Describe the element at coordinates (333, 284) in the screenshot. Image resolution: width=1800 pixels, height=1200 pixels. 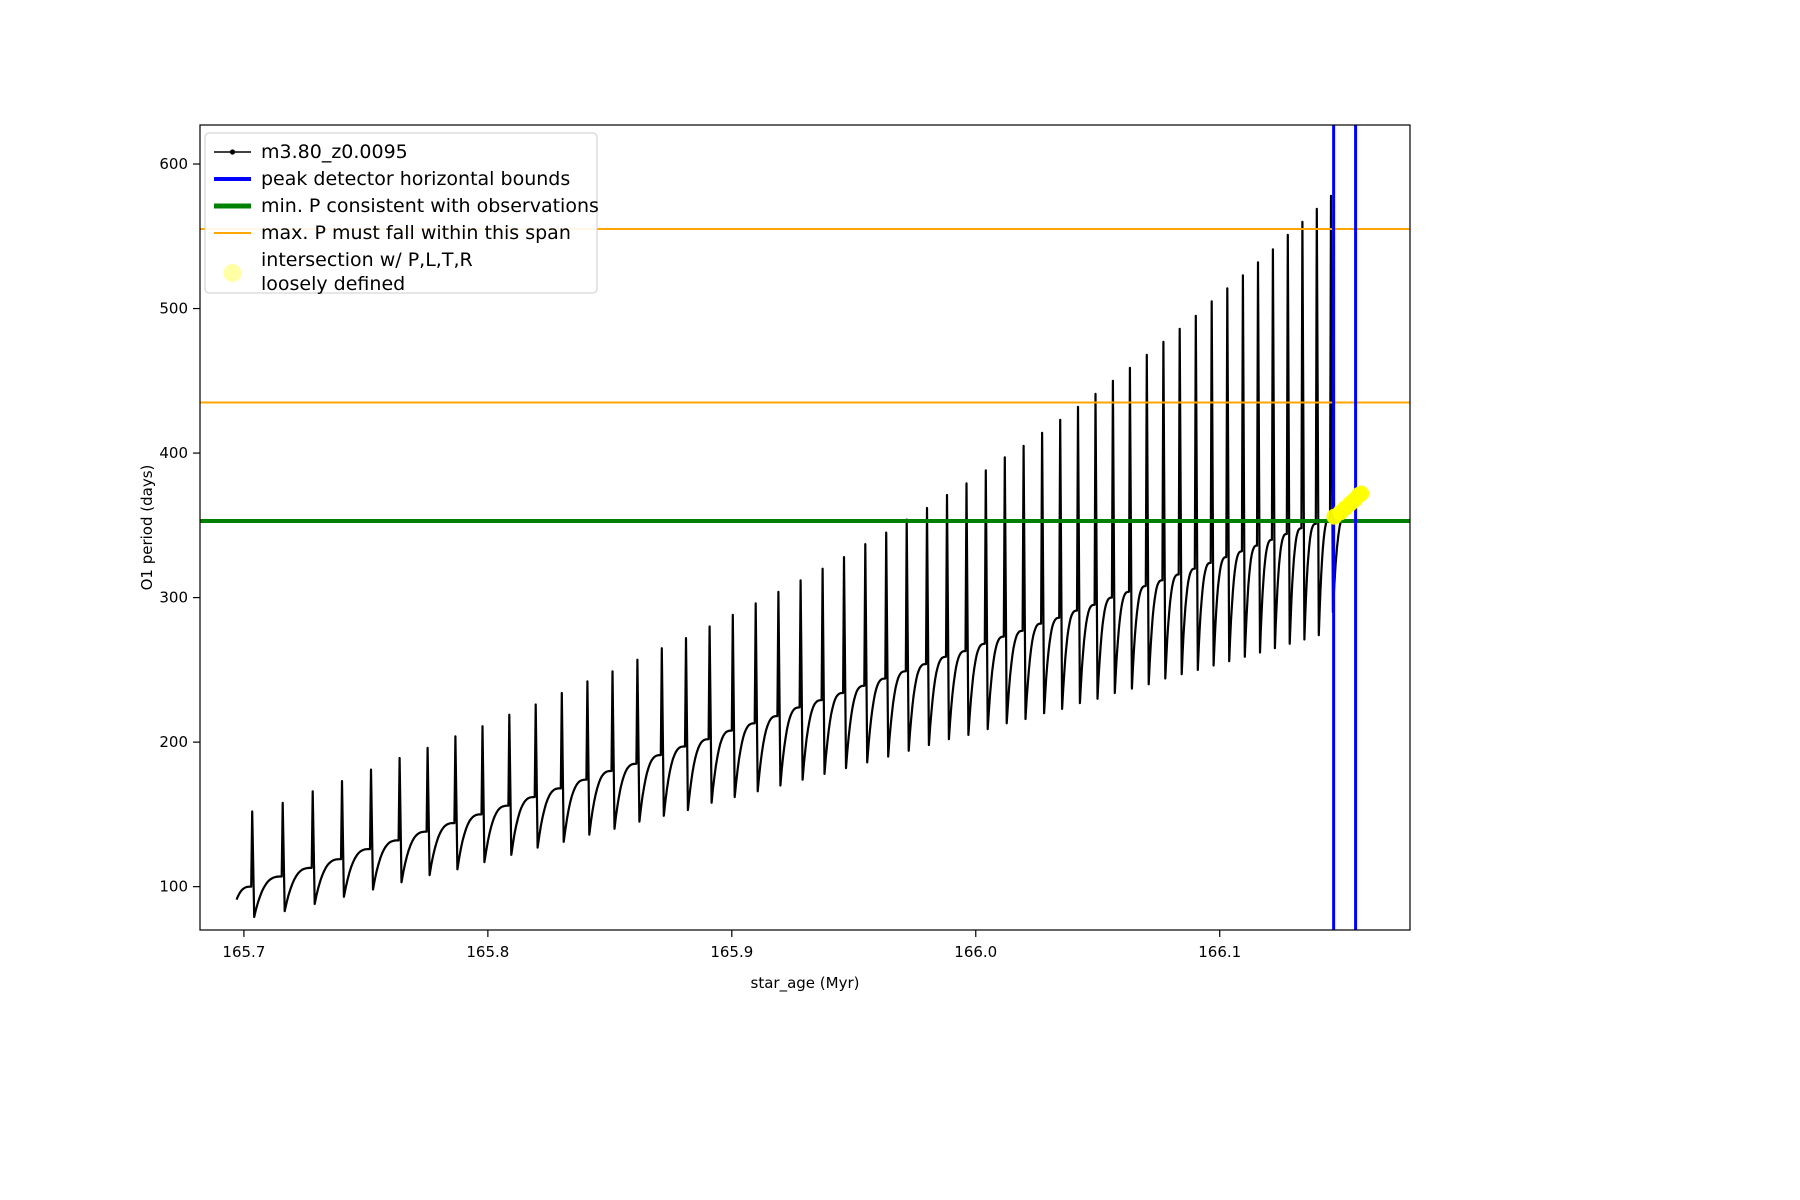
I see `legend-label-intersection: loosely defined` at that location.